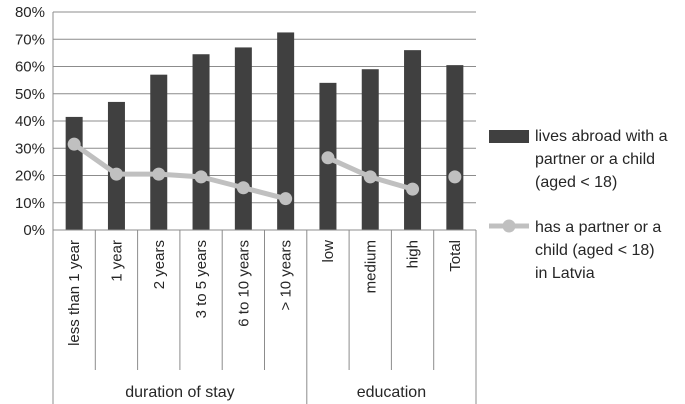 Image resolution: width=685 pixels, height=404 pixels. I want to click on x-tick-label: 2 years, so click(159, 264).